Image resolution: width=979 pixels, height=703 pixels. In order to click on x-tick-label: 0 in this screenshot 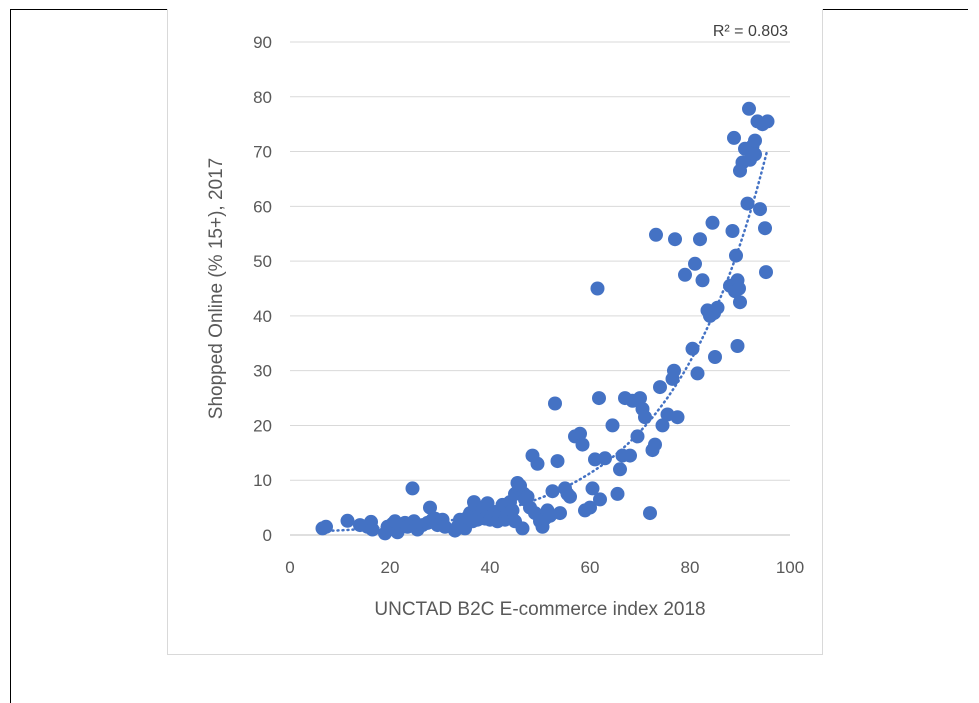, I will do `click(289, 567)`.